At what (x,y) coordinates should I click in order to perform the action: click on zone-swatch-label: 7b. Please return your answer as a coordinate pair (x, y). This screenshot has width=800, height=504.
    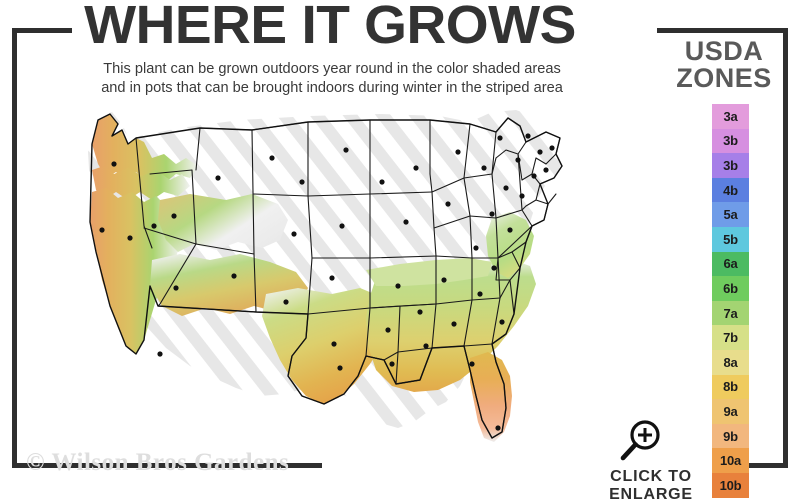
    Looking at the image, I should click on (730, 338).